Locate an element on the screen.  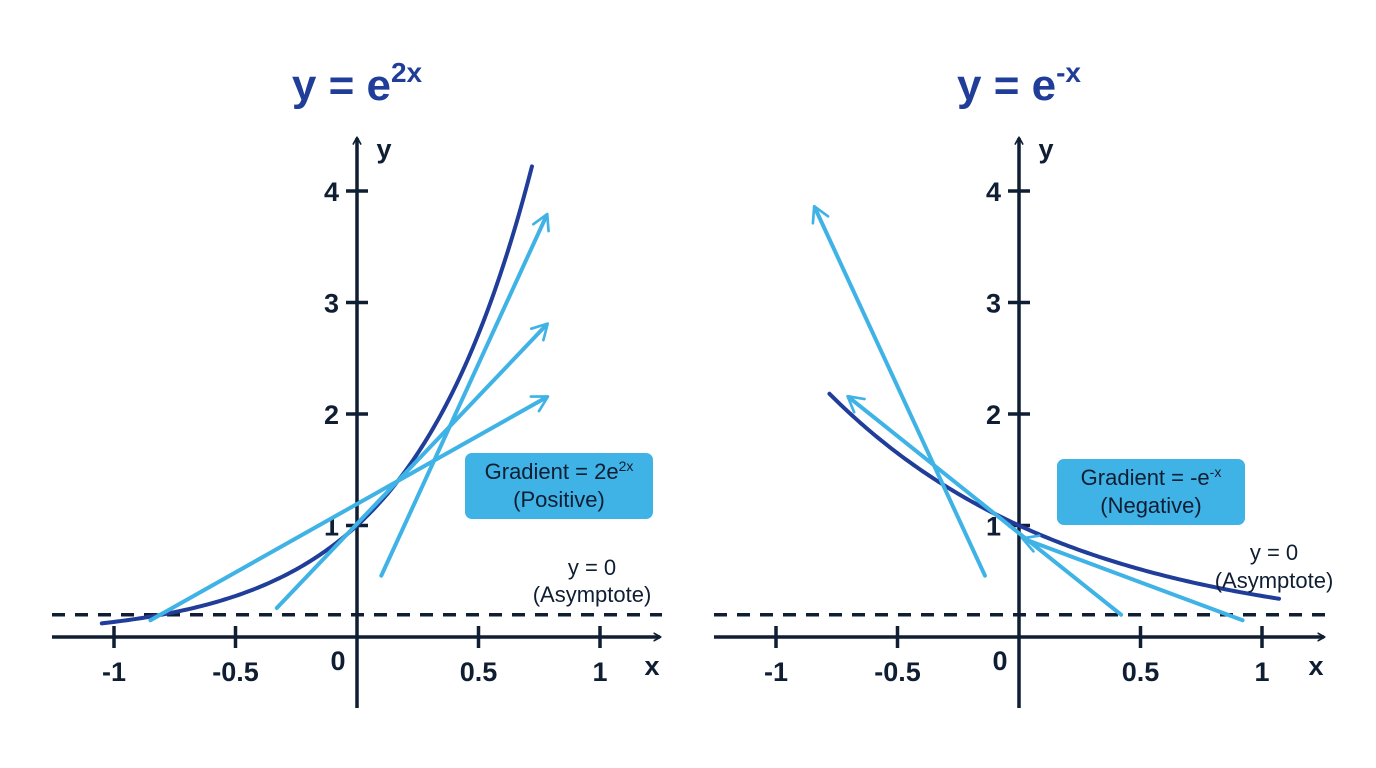
gradient-box-line2: (Negative) is located at coordinates (1150, 505).